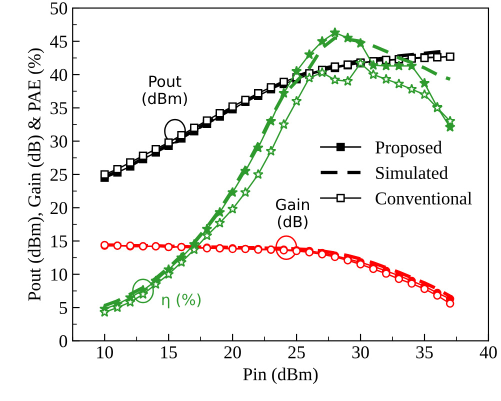 This screenshot has height=401, width=501. Describe the element at coordinates (105, 352) in the screenshot. I see `x-tick-label: 10` at that location.